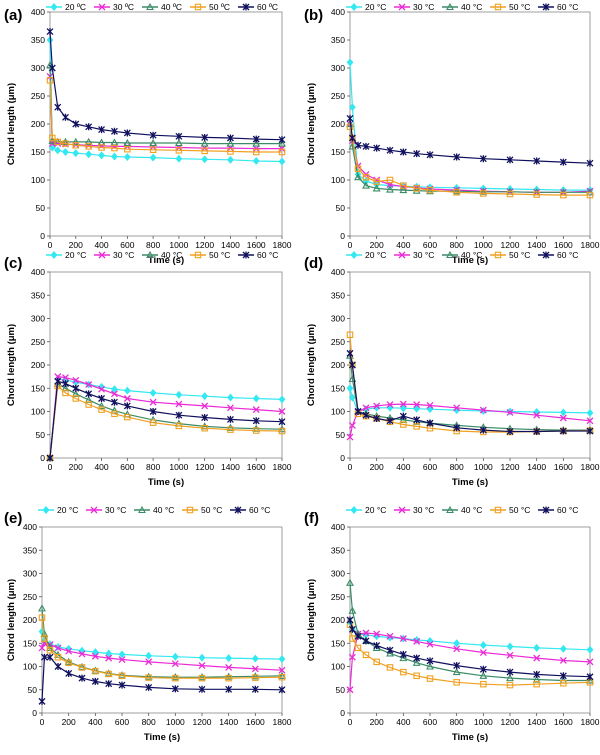 The image size is (600, 755). What do you see at coordinates (470, 620) in the screenshot?
I see `plot-frame` at bounding box center [470, 620].